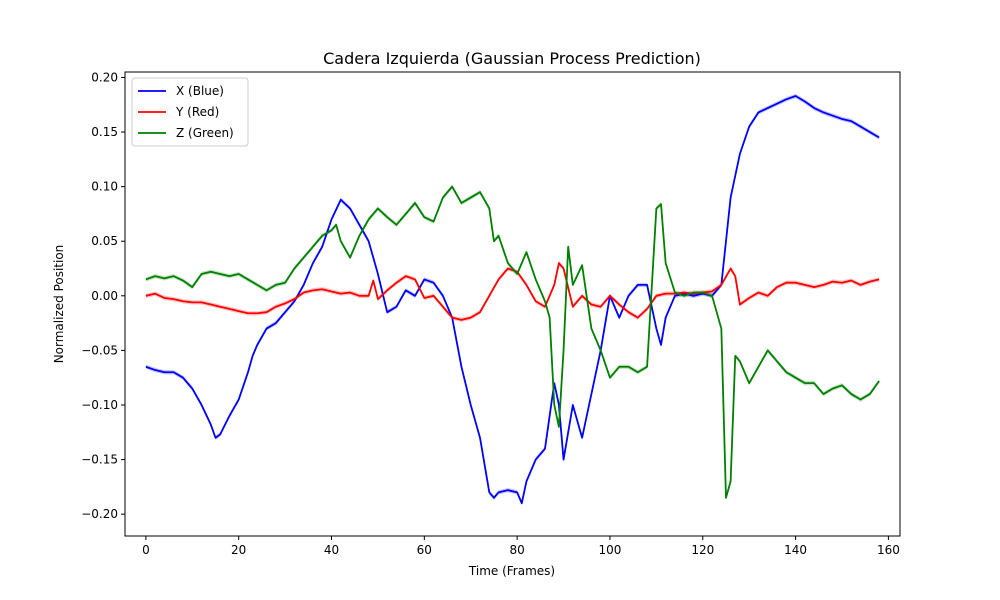 The width and height of the screenshot is (1000, 600). What do you see at coordinates (702, 550) in the screenshot?
I see `x-tick-label: 120` at bounding box center [702, 550].